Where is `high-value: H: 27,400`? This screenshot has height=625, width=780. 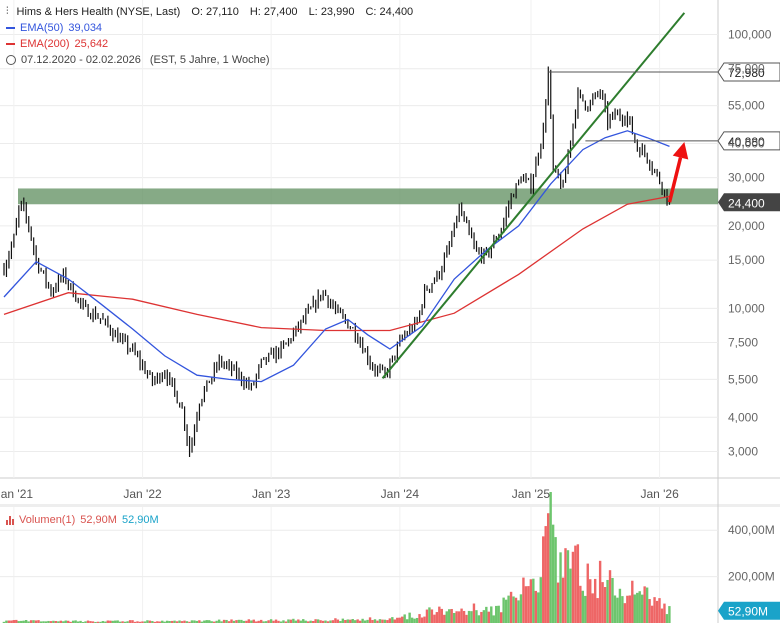
high-value: H: 27,400 is located at coordinates (273, 12).